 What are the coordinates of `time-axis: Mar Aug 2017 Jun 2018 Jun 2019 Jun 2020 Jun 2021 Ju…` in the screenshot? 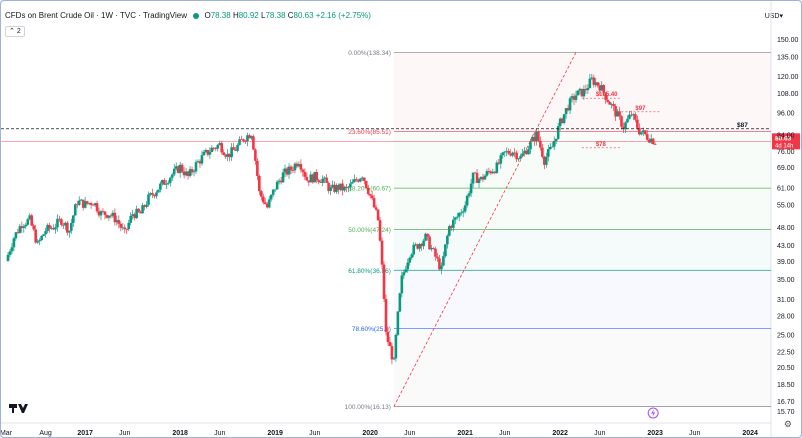 It's located at (379, 433).